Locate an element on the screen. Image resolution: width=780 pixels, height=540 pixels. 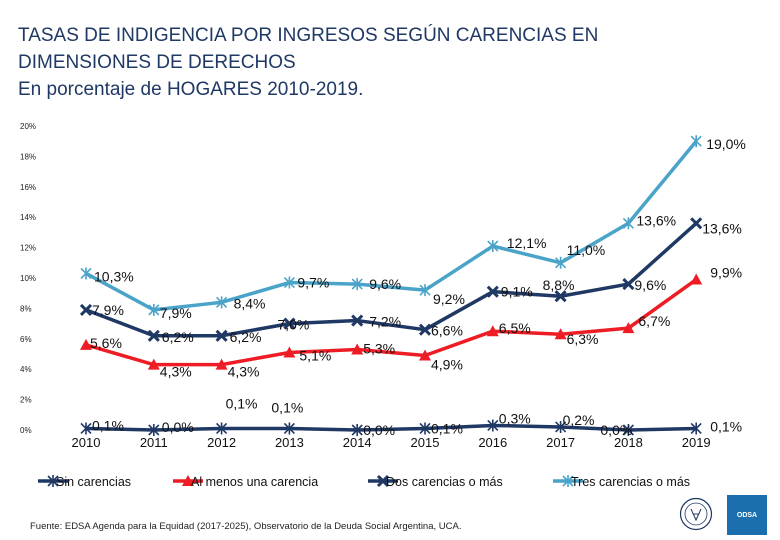
x-tick-label: 2018 is located at coordinates (628, 442).